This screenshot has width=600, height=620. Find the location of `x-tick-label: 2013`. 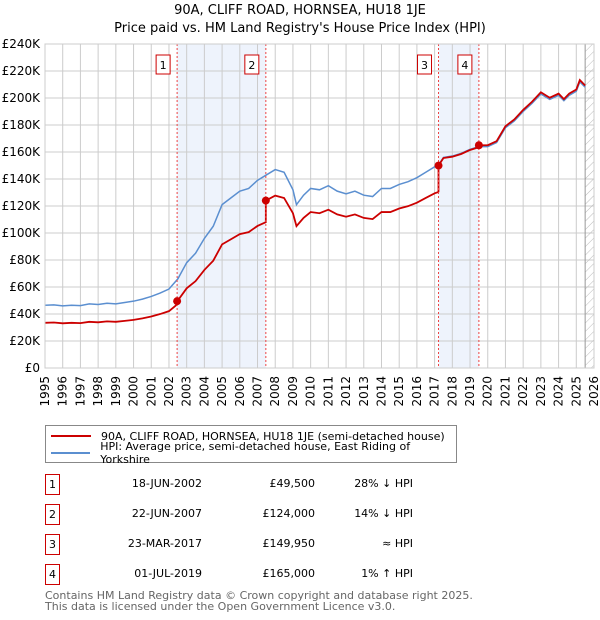

x-tick-label: 2013 is located at coordinates (364, 391).